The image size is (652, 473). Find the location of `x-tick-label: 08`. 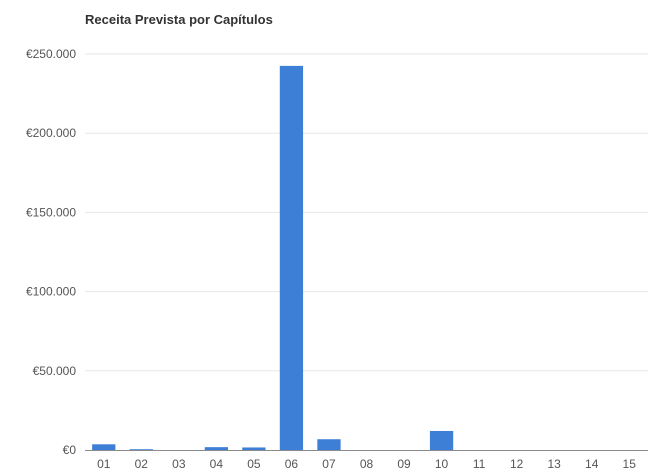

x-tick-label: 08 is located at coordinates (367, 464).